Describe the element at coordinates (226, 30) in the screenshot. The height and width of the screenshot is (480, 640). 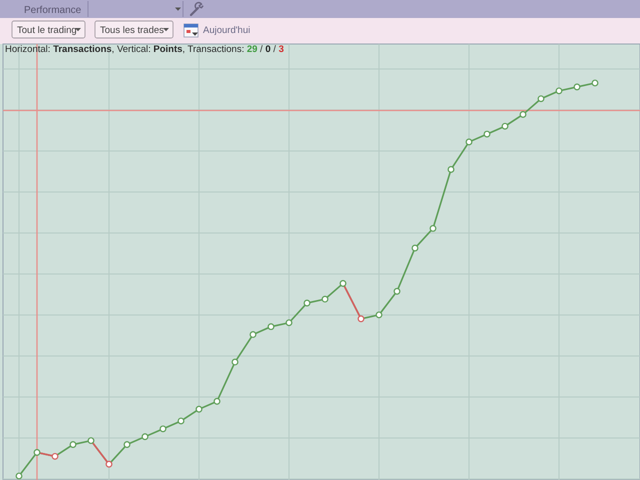
I see `text: Aujourd'hui` at that location.